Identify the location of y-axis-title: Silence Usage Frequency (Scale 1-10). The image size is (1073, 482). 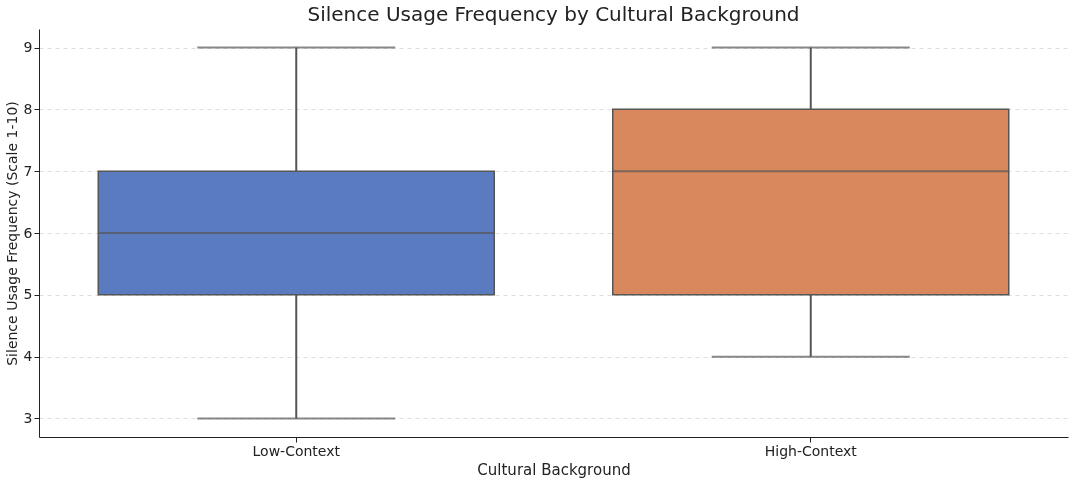
(11, 233).